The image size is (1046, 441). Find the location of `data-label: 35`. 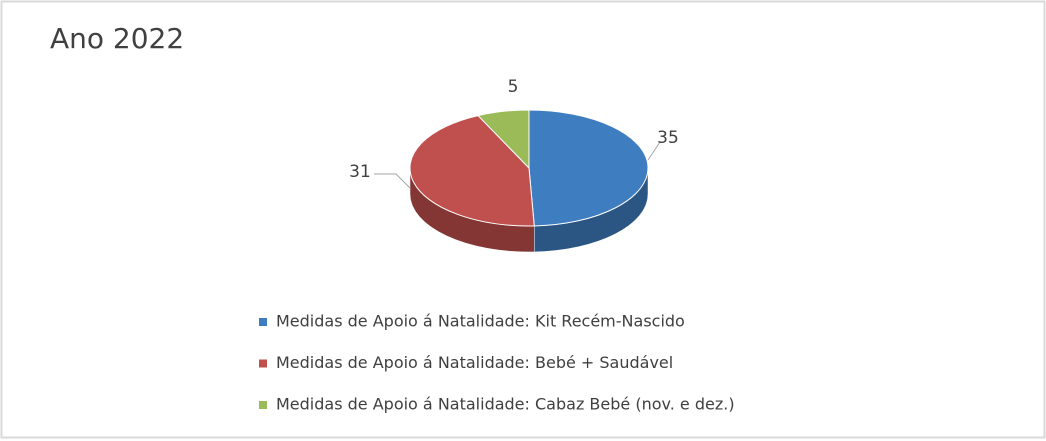

data-label: 35 is located at coordinates (668, 138).